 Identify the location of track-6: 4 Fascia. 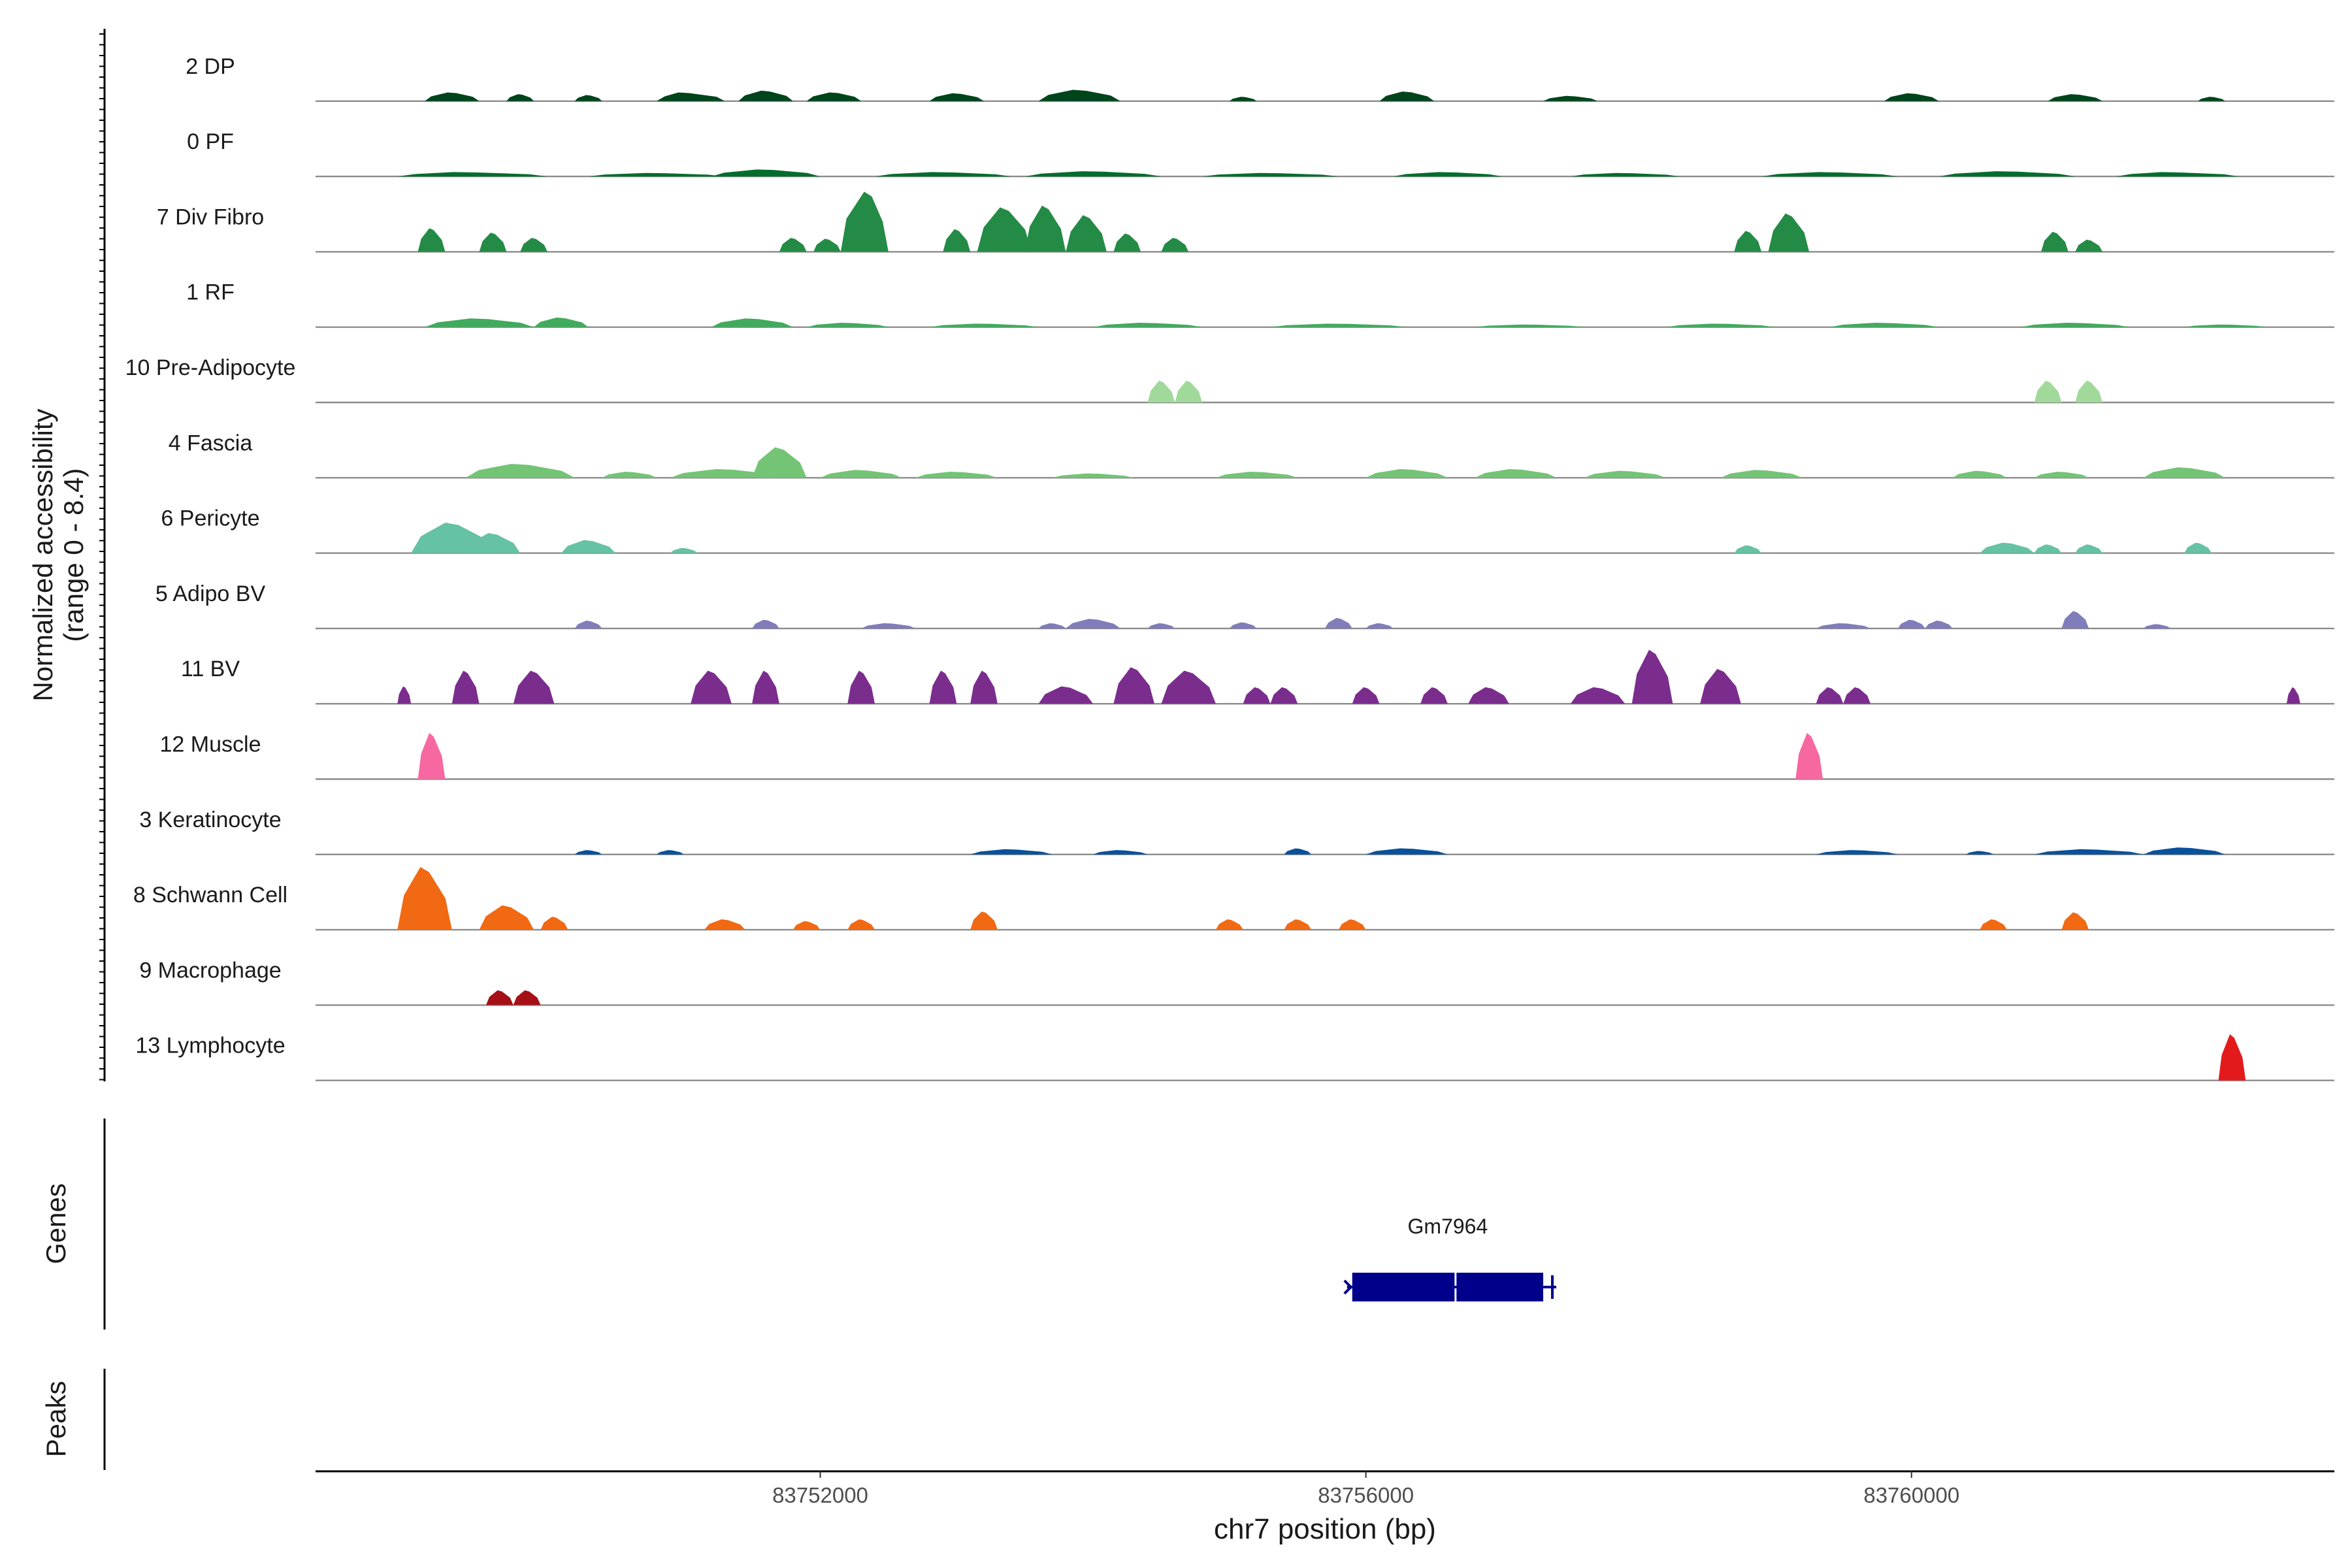
(1251, 455).